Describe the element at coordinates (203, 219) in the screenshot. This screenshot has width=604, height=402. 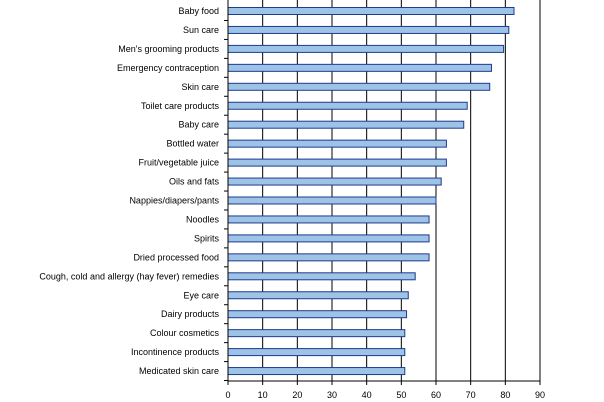
I see `category-label: Noodles` at that location.